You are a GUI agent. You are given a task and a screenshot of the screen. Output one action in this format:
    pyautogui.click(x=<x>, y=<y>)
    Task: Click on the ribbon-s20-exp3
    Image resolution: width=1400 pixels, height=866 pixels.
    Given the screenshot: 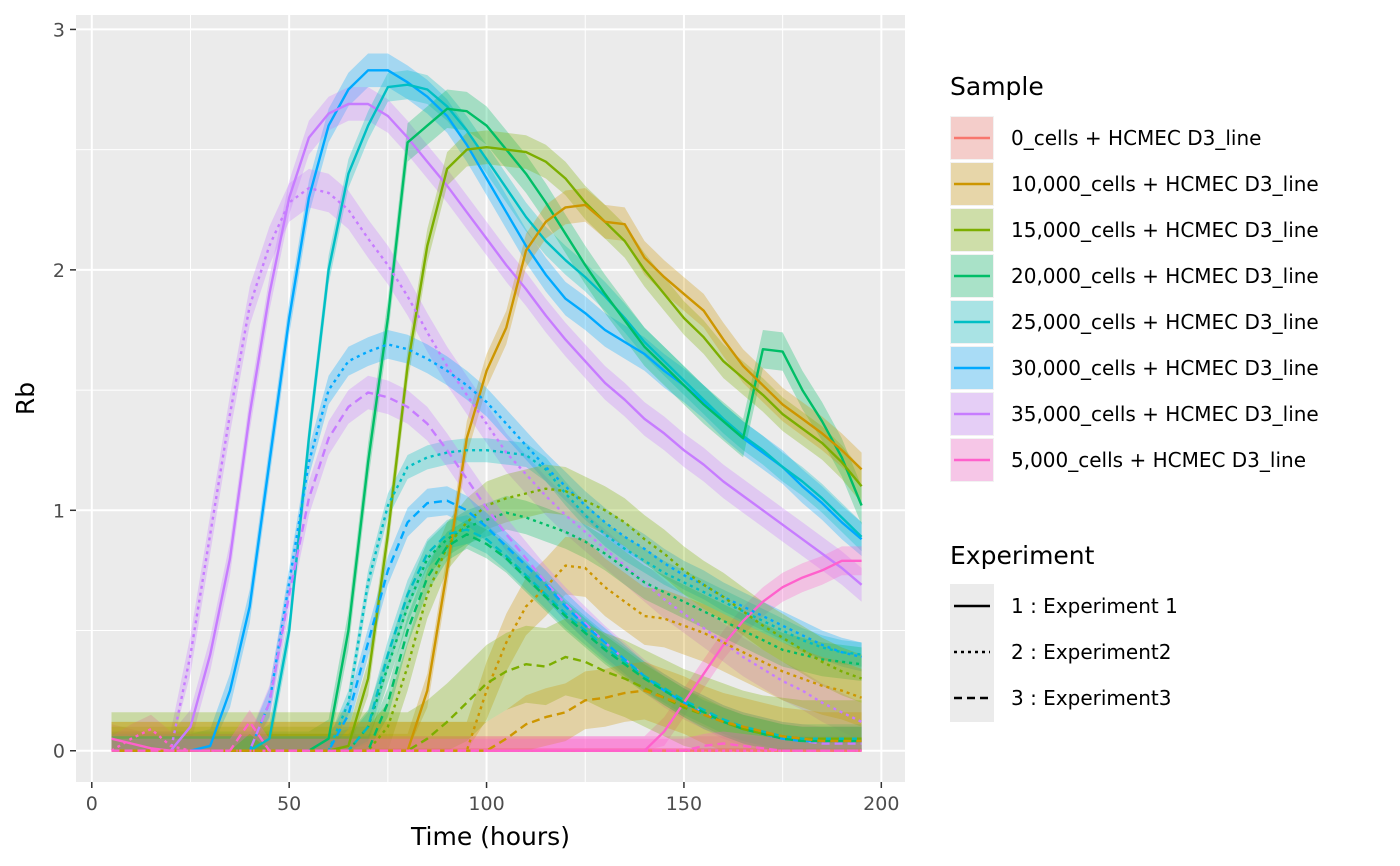 What is the action you would take?
    pyautogui.click(x=486, y=635)
    